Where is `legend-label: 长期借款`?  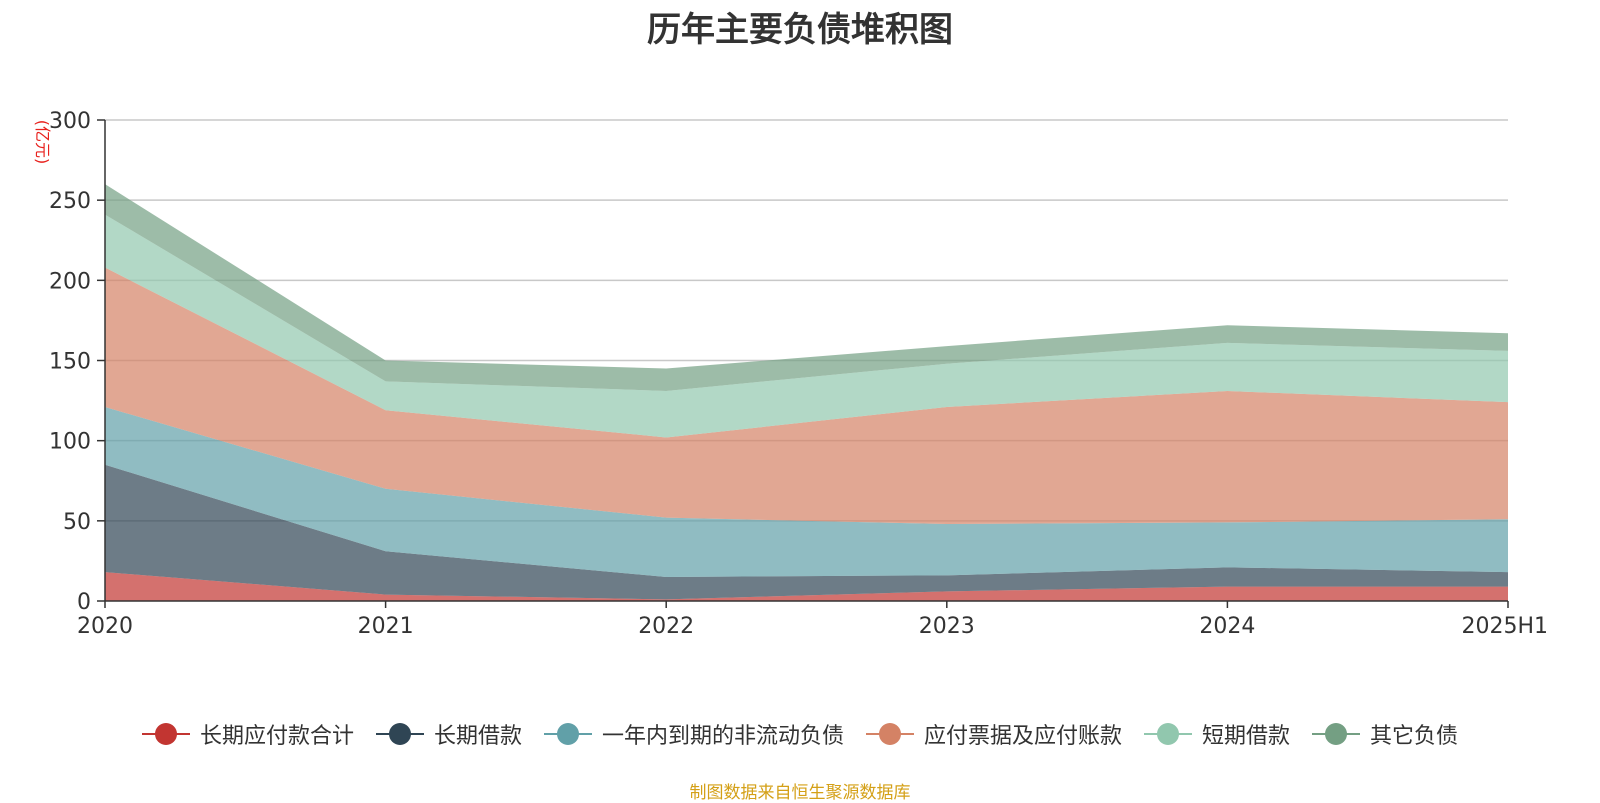 legend-label: 长期借款 is located at coordinates (477, 736).